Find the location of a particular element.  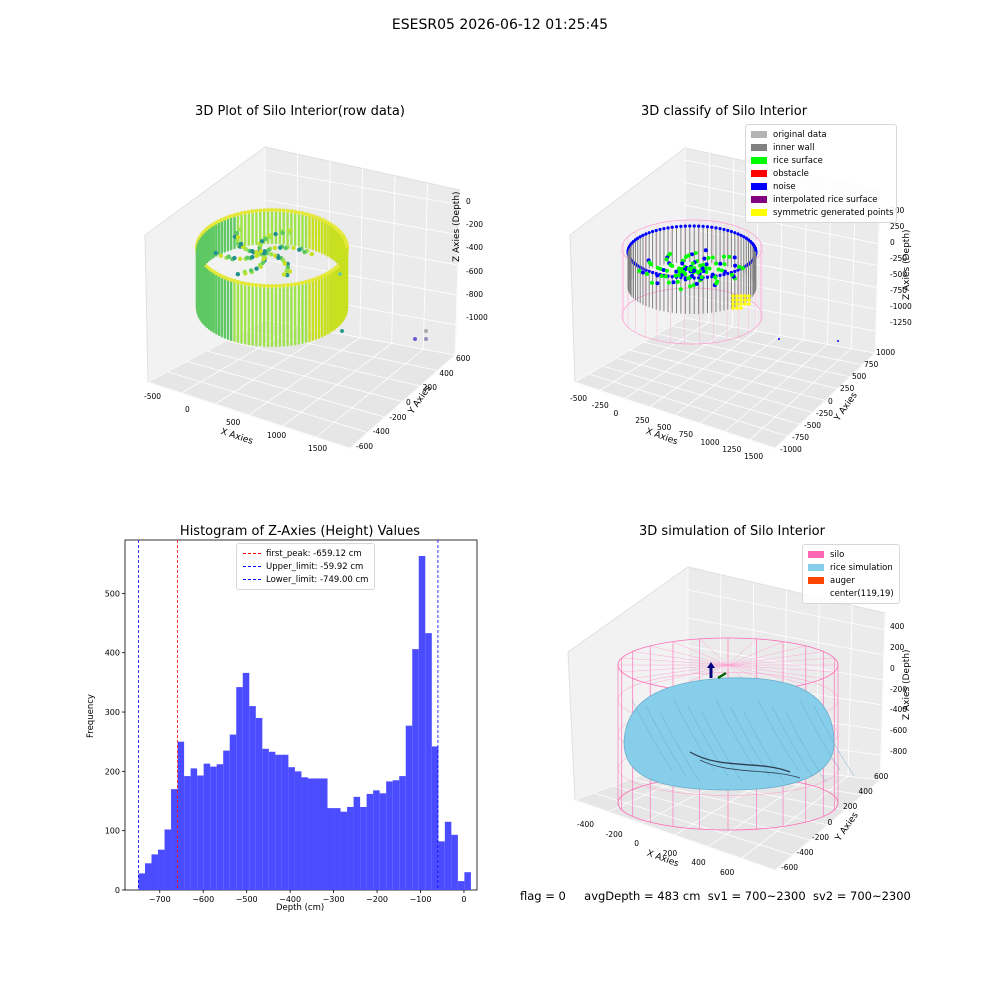

raw-x-tick-label: 1000 is located at coordinates (277, 435).